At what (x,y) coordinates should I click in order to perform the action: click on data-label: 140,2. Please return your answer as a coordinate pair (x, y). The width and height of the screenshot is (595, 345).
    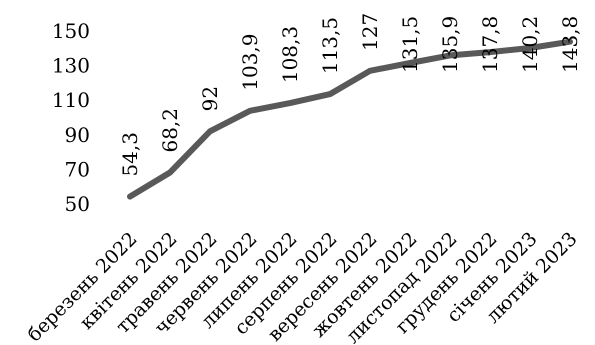
    Looking at the image, I should click on (530, 44).